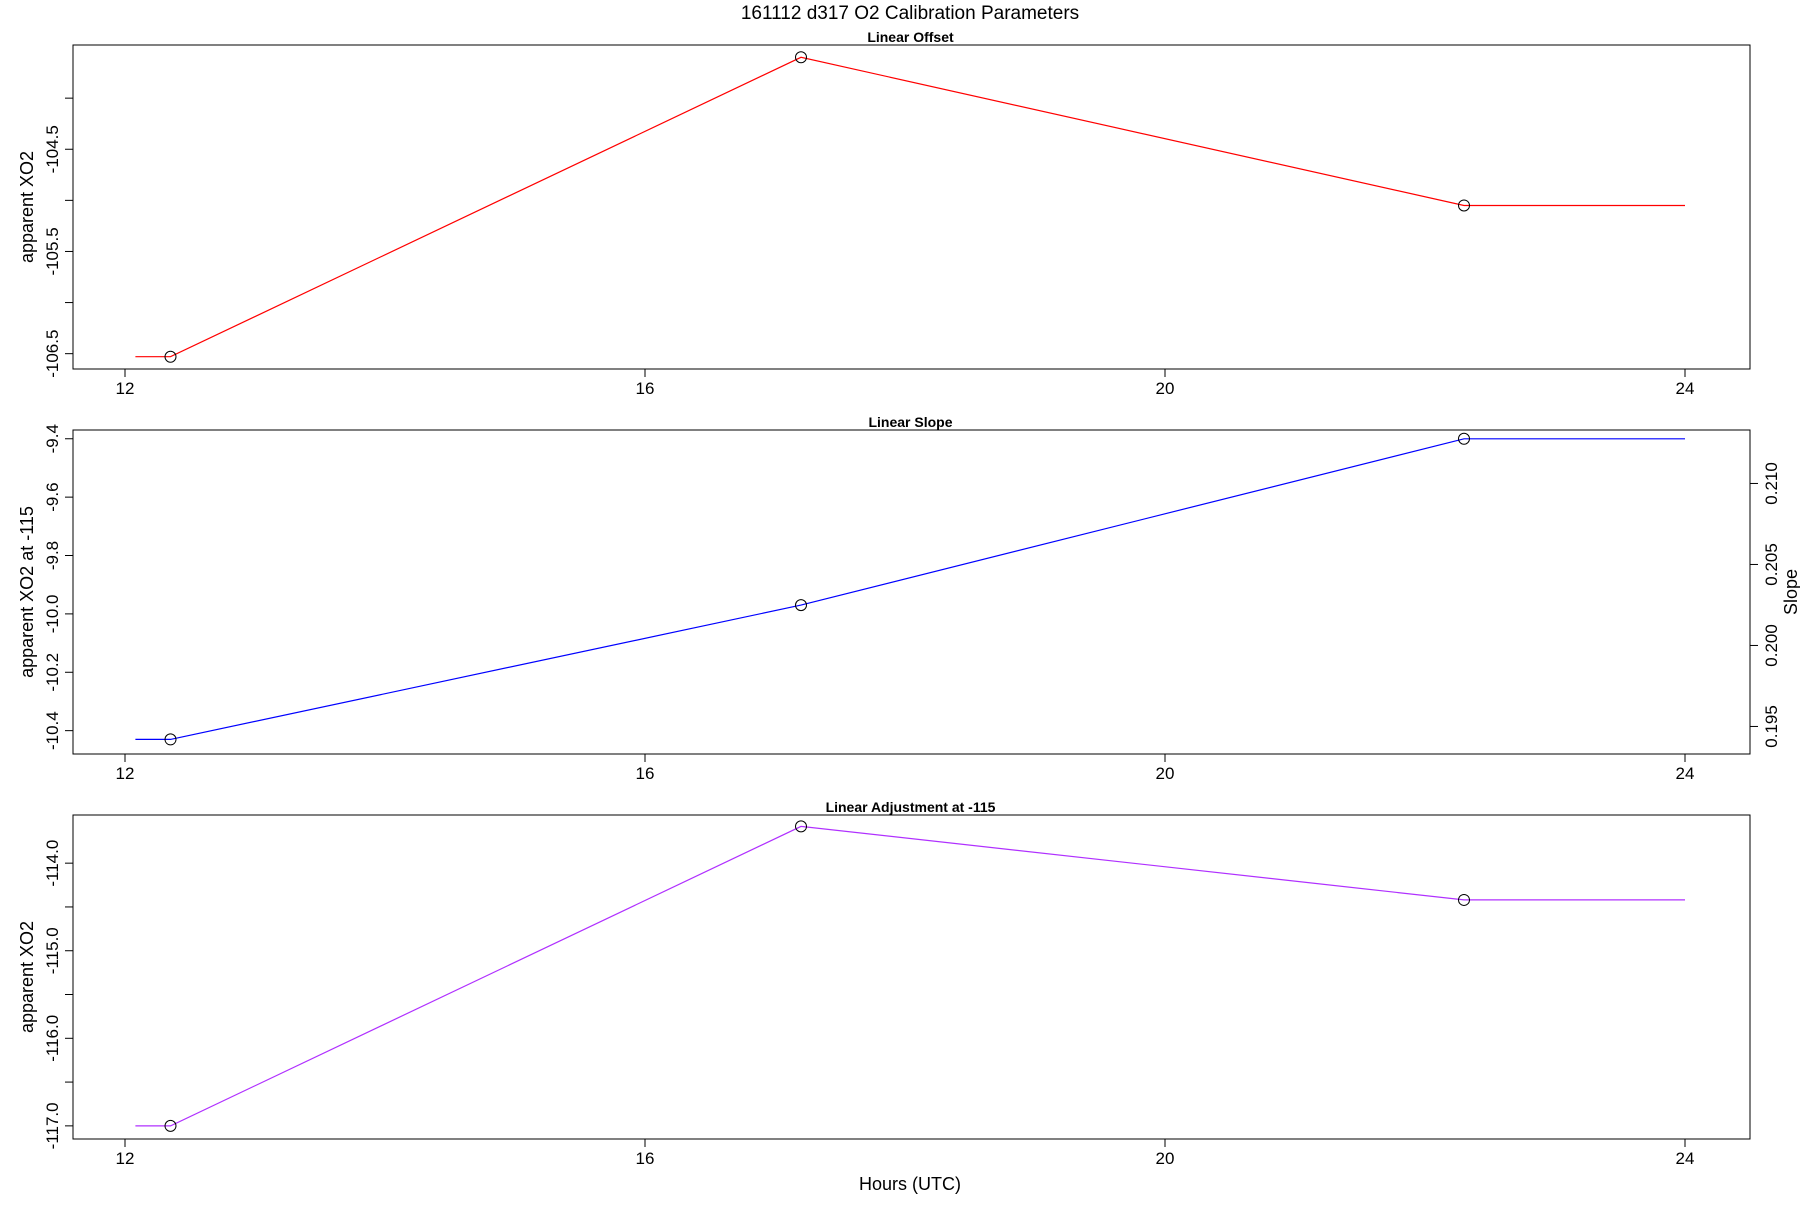  What do you see at coordinates (52, 950) in the screenshot?
I see `y-tick-label: -115.0` at bounding box center [52, 950].